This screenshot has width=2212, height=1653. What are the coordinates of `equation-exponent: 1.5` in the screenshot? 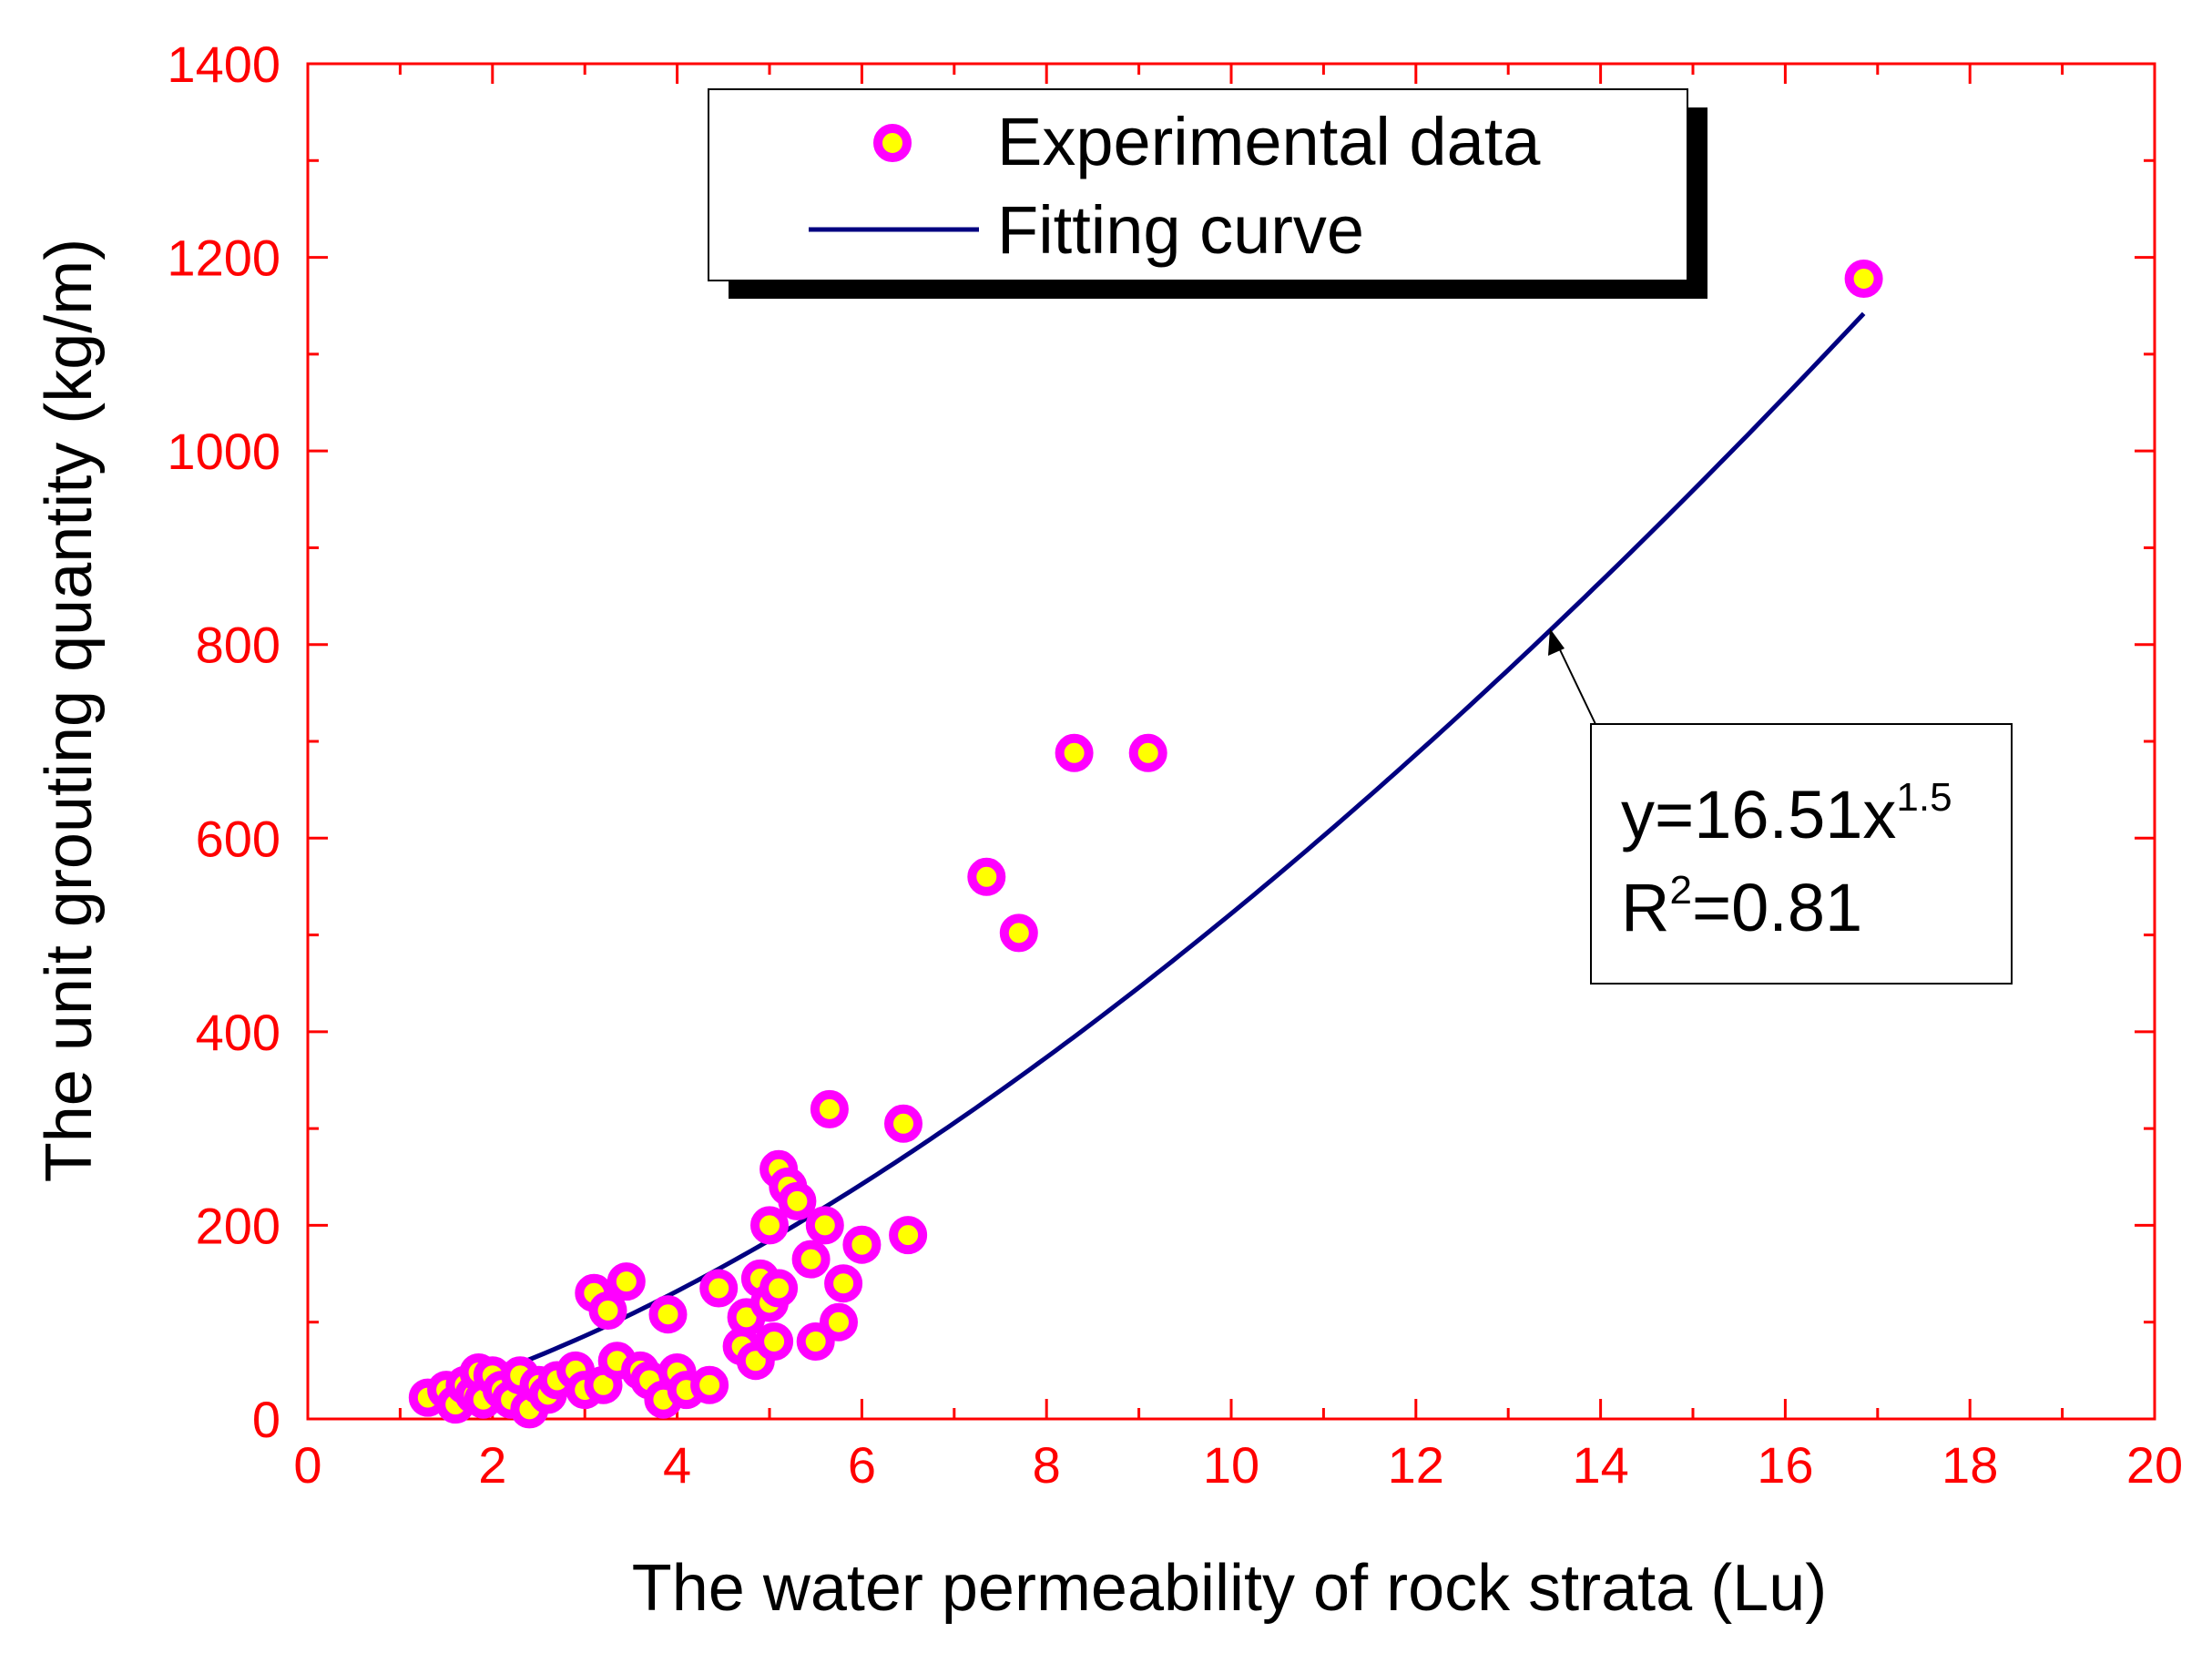 It's located at (1924, 798).